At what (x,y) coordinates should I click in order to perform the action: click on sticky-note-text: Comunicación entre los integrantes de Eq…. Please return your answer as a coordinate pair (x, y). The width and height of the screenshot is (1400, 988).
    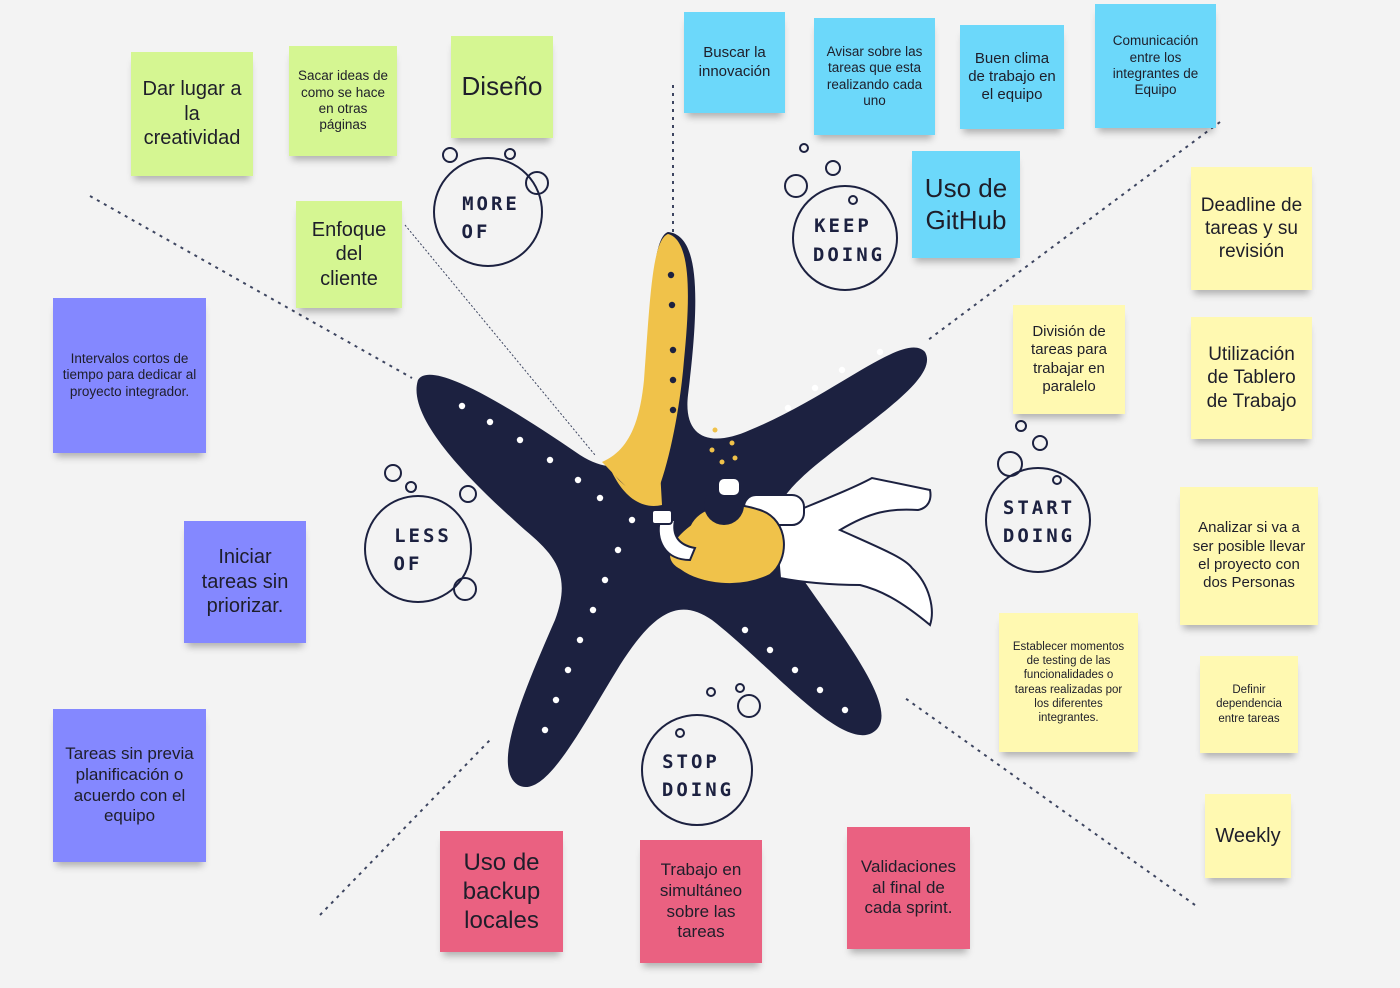
    Looking at the image, I should click on (1155, 65).